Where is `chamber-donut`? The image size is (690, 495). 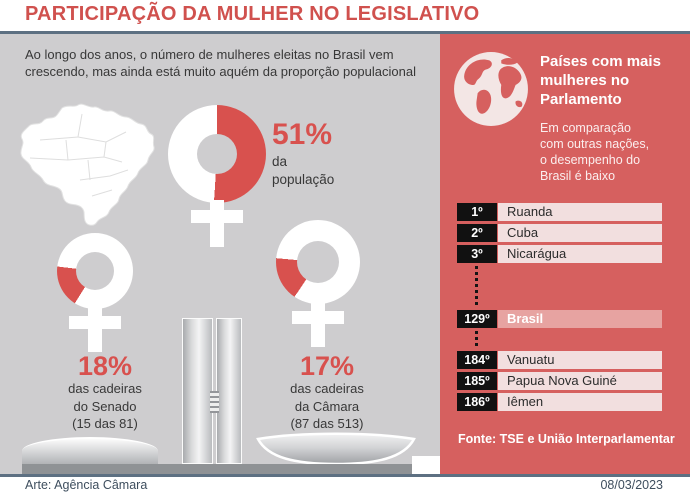
chamber-donut is located at coordinates (318, 262).